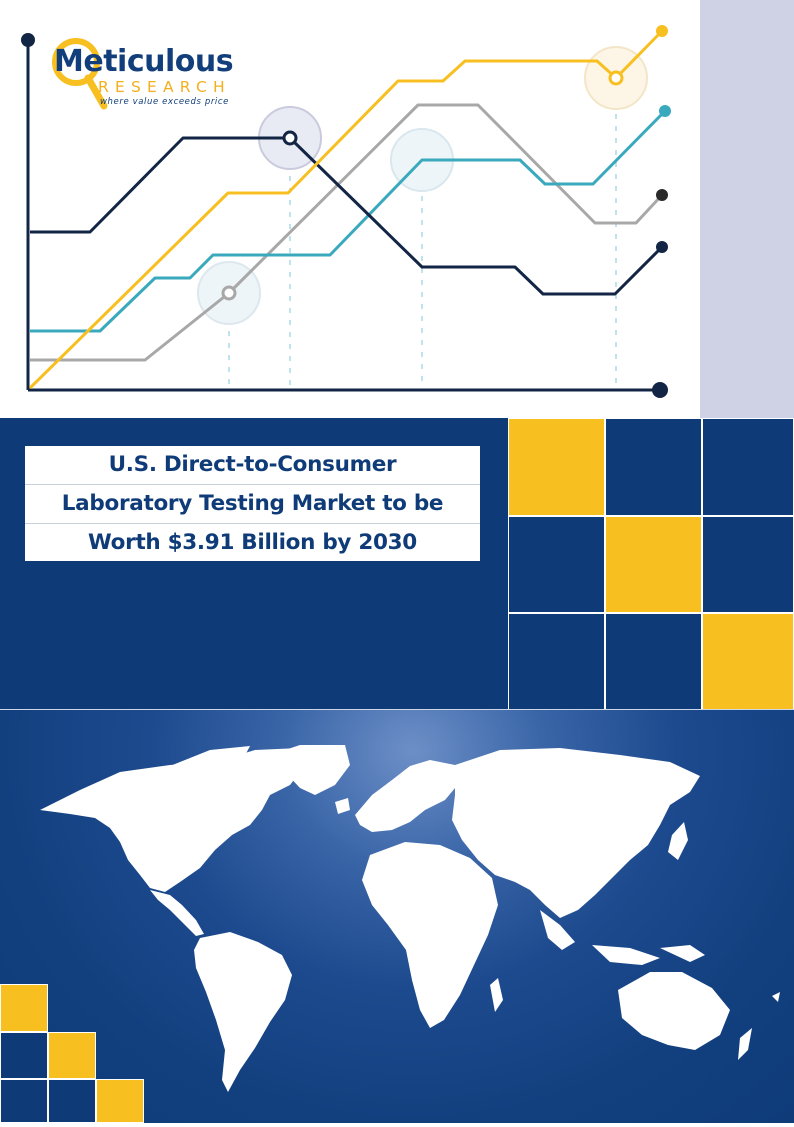 The image size is (794, 1127). I want to click on gray-end-dot, so click(662, 195).